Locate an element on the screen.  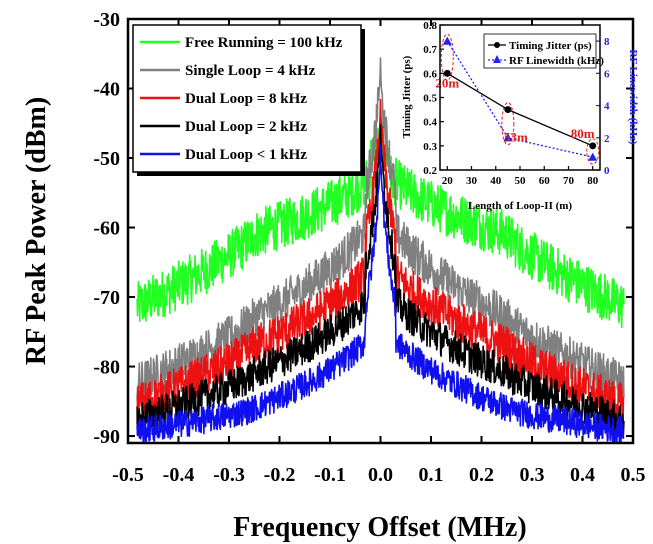
inset-series-line is located at coordinates (519, 99).